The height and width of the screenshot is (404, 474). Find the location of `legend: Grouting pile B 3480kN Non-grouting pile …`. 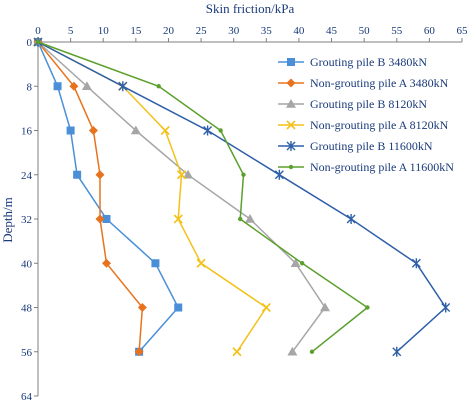

legend: Grouting pile B 3480kN Non-grouting pile … is located at coordinates (366, 114).